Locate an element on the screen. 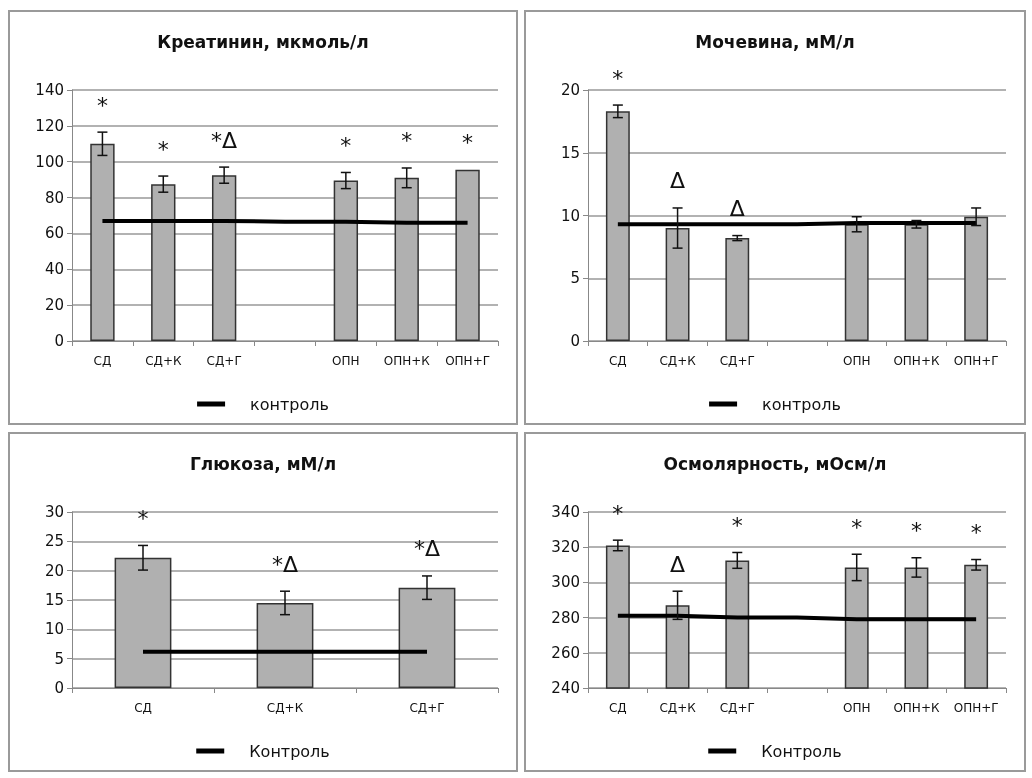 The height and width of the screenshot is (778, 1032). chart-title: Креатинин, мкмоль/л is located at coordinates (263, 41).